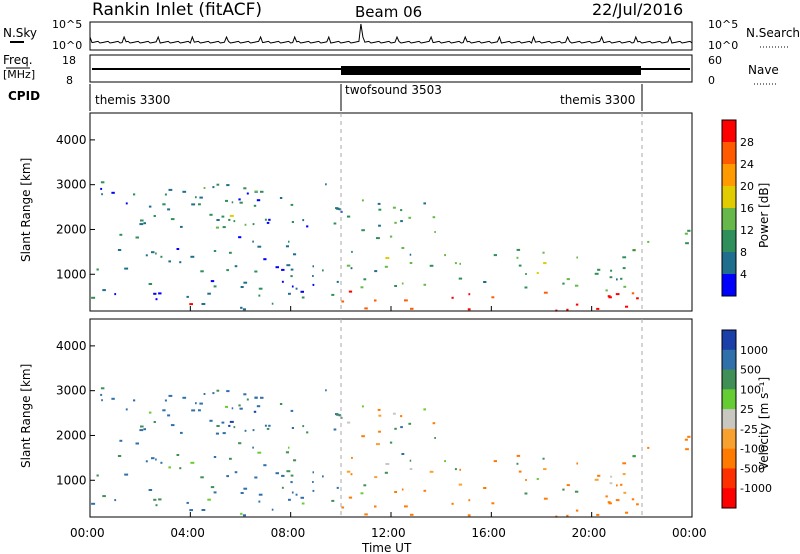  Describe the element at coordinates (26, 210) in the screenshot. I see `power-ylabel: Slant Range [km]` at that location.